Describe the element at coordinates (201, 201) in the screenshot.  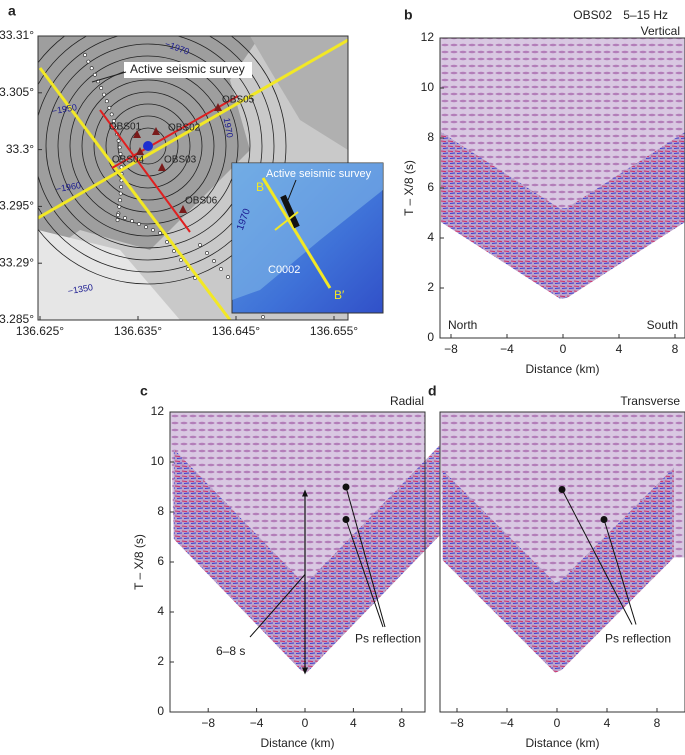
I see `station-label: OBS06` at that location.